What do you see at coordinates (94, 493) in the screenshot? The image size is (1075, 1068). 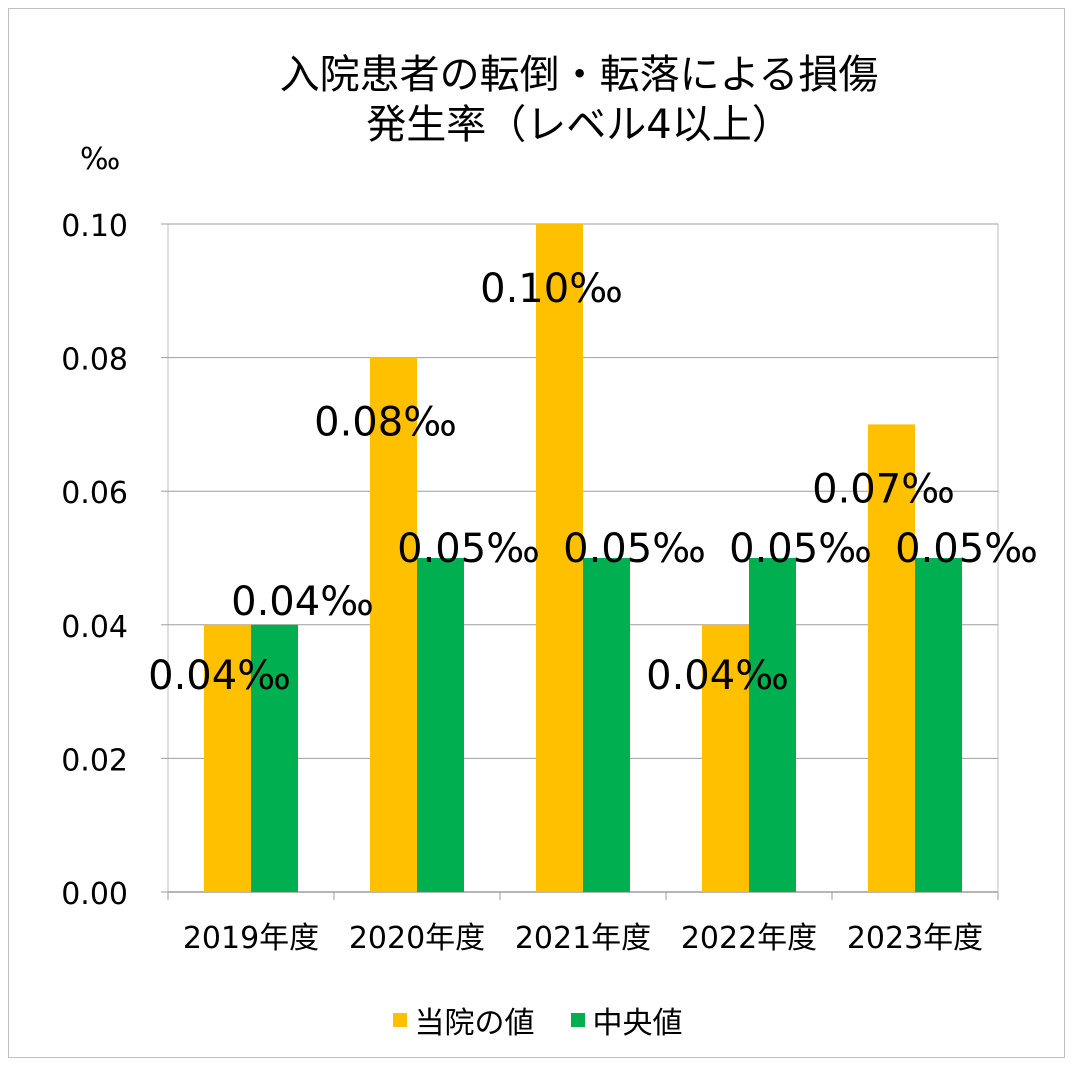 I see `y-tick-label: 0.06` at bounding box center [94, 493].